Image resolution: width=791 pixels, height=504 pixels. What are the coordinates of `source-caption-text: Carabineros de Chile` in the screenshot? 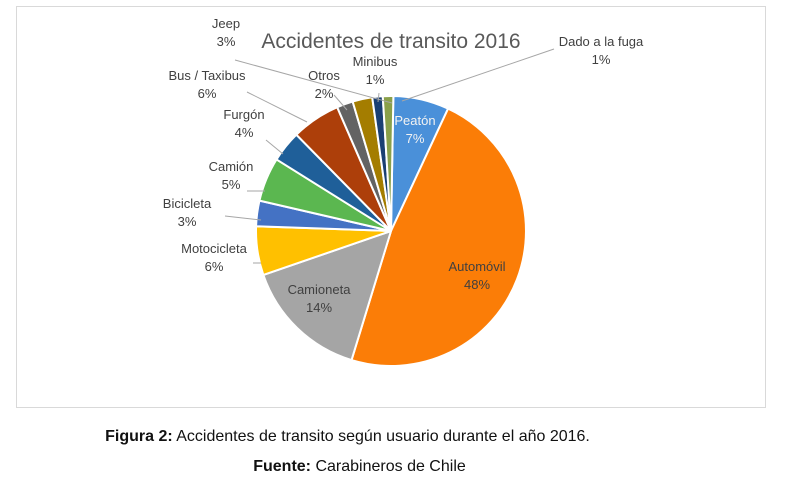 It's located at (388, 466).